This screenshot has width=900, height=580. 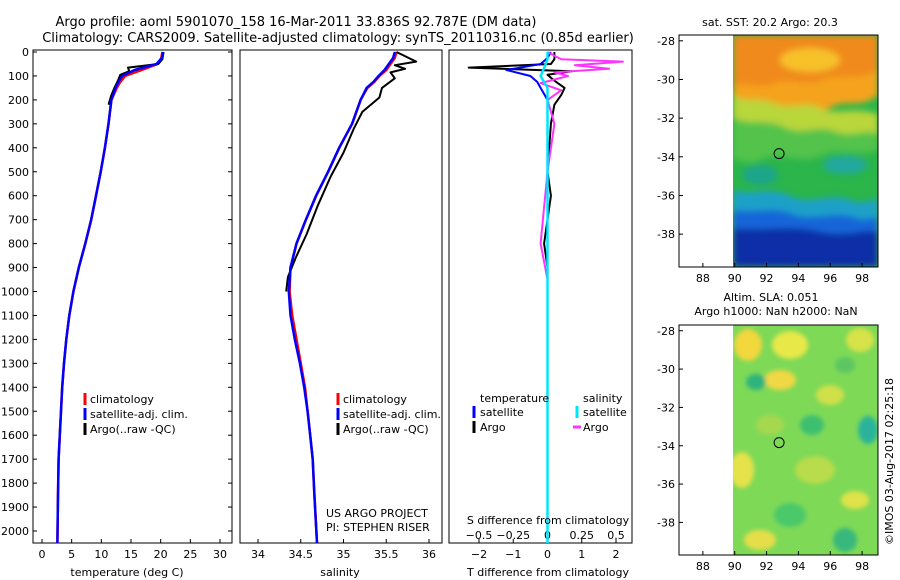 I want to click on salinity-xlabel: salinity, so click(x=340, y=572).